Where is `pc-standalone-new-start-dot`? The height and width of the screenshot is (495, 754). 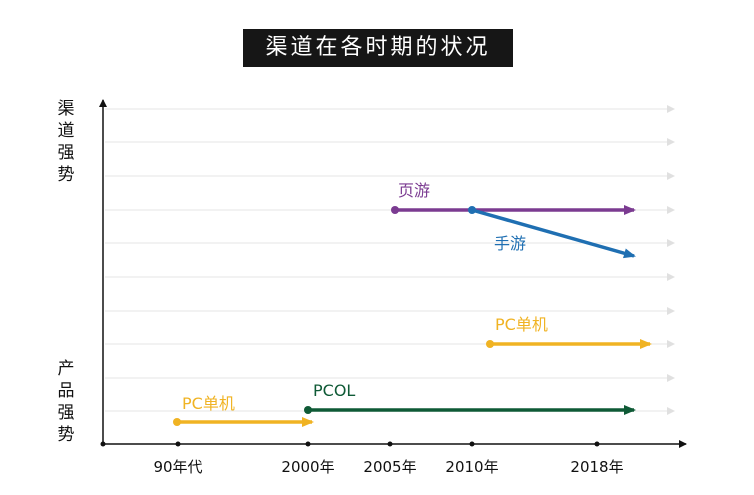 pc-standalone-new-start-dot is located at coordinates (490, 344).